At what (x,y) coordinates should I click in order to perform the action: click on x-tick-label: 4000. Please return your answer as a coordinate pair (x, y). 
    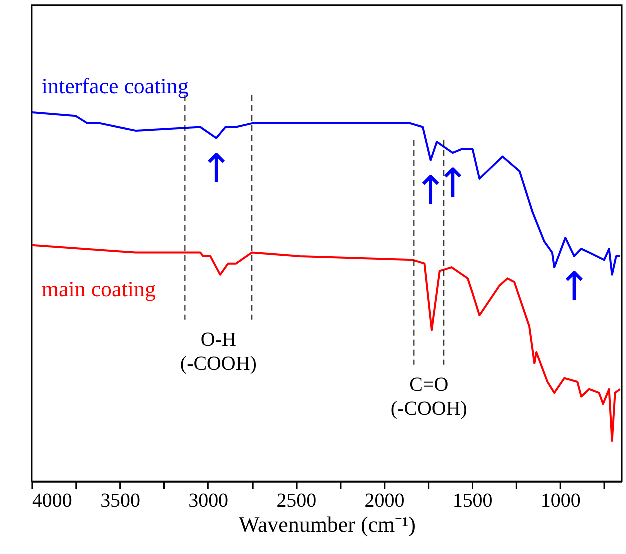
    Looking at the image, I should click on (52, 501).